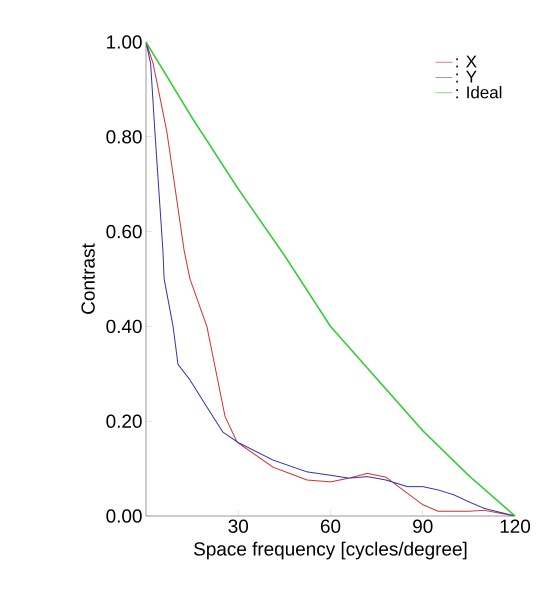 Image resolution: width=555 pixels, height=596 pixels. What do you see at coordinates (330, 526) in the screenshot?
I see `x-tick-label: 60` at bounding box center [330, 526].